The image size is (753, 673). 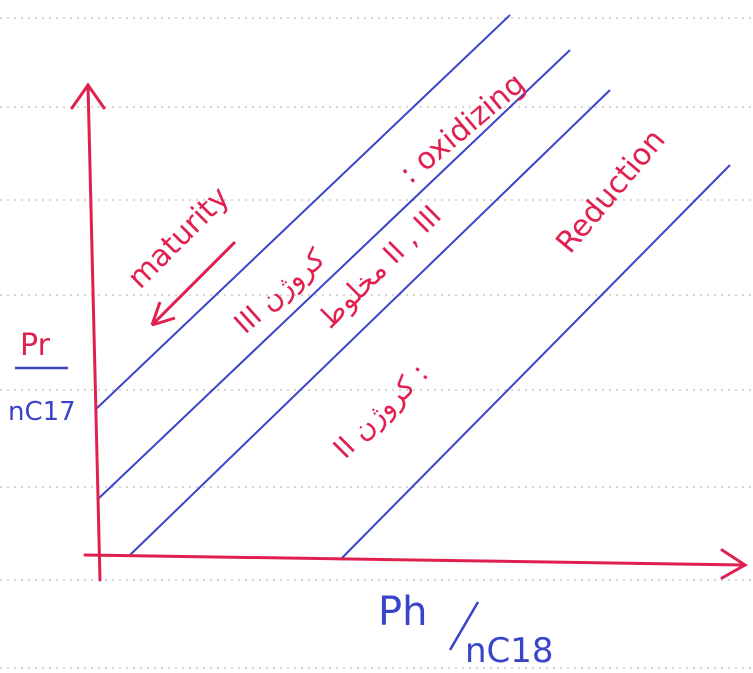 I want to click on y-label-numerator: Pr, so click(x=35, y=345).